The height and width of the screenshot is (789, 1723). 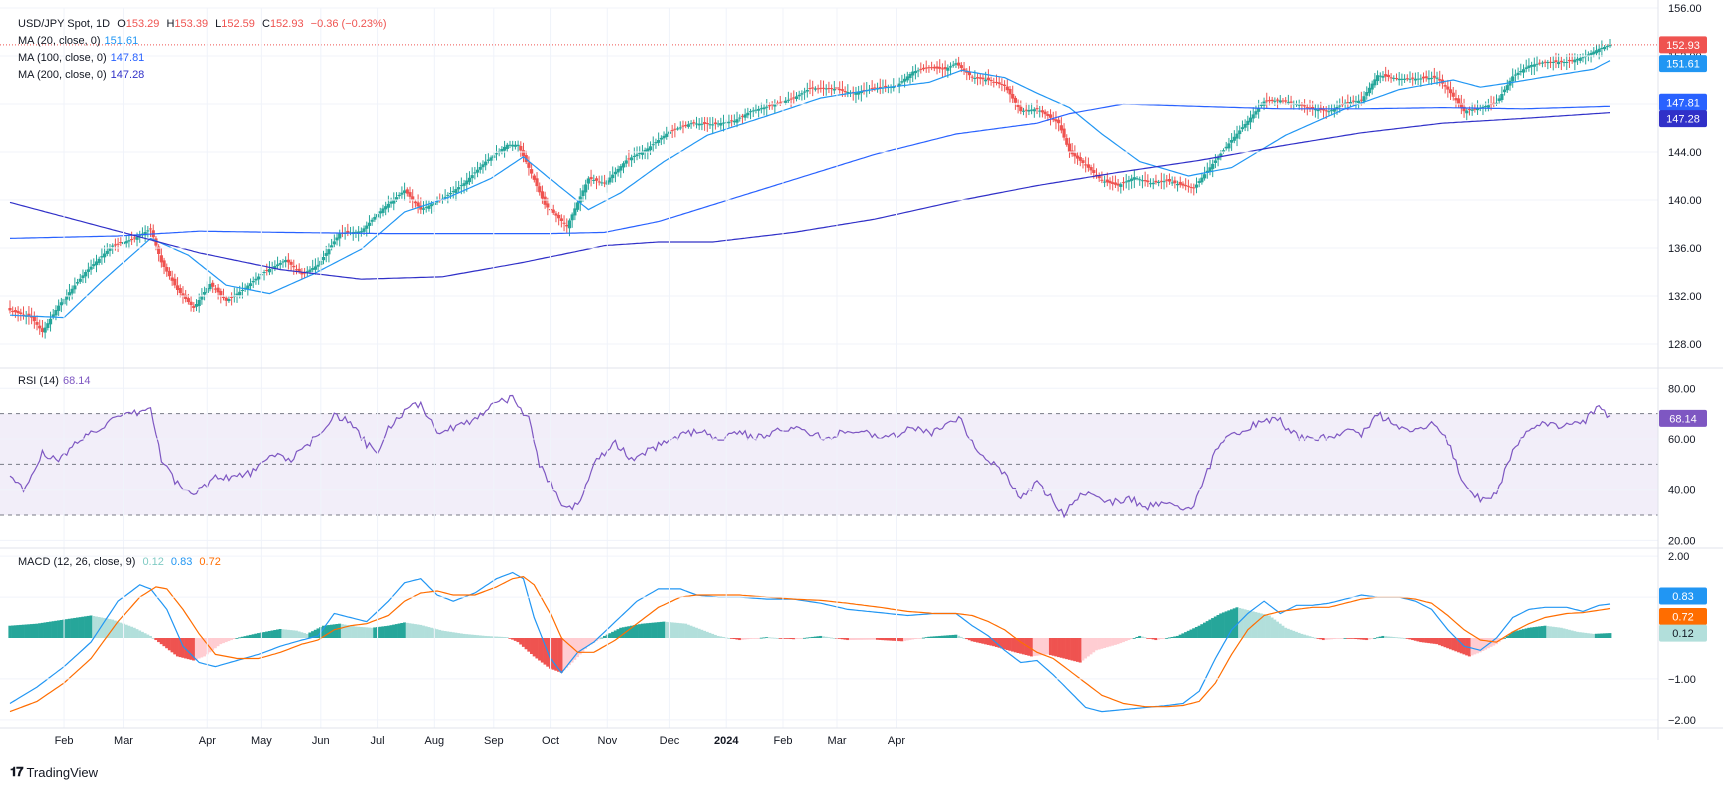 I want to click on macd-signal-value: 0.72, so click(x=210, y=562).